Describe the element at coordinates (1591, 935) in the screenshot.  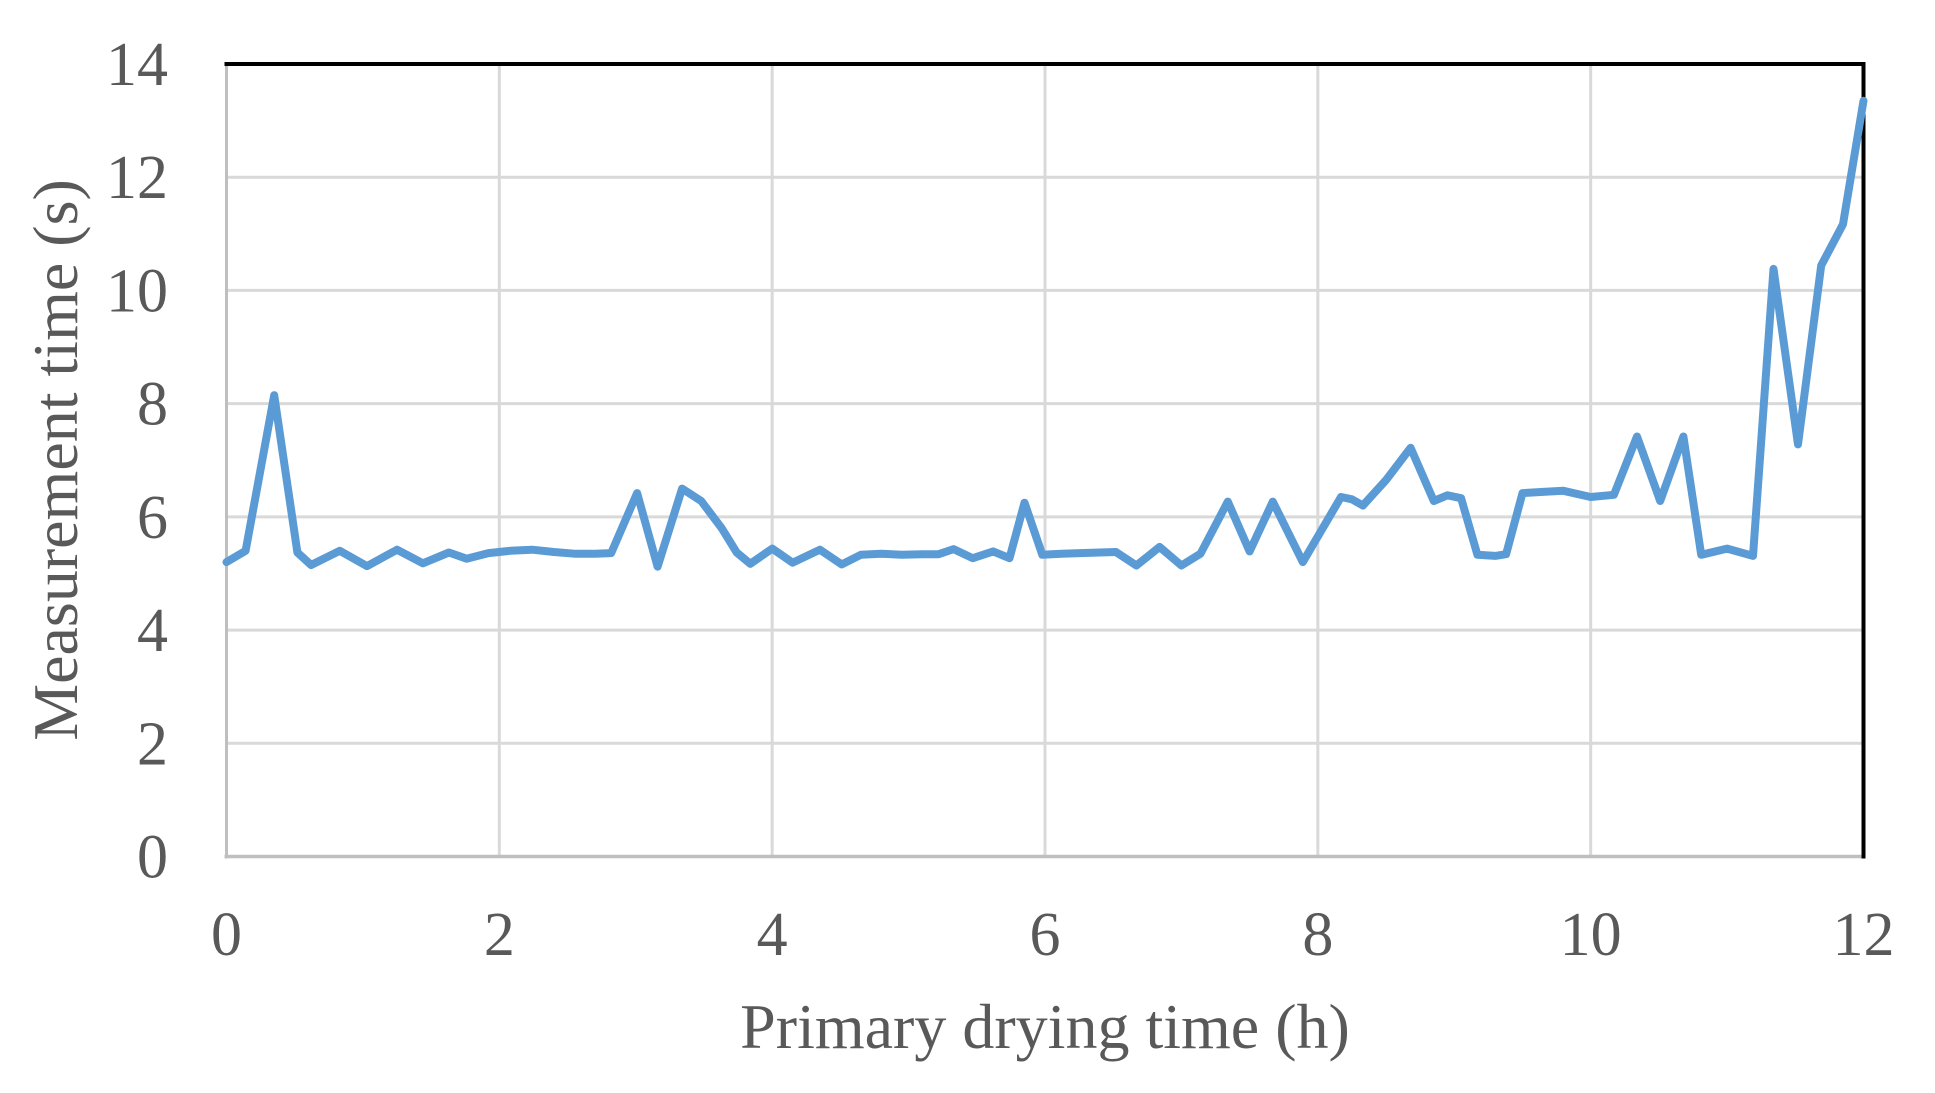
I see `x-tick-label: 10` at that location.